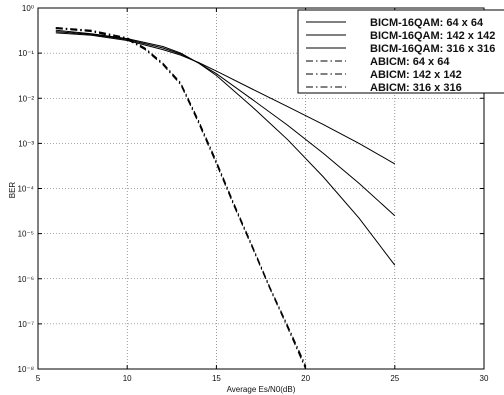  What do you see at coordinates (28, 8) in the screenshot?
I see `y-tick-label: 10⁰` at bounding box center [28, 8].